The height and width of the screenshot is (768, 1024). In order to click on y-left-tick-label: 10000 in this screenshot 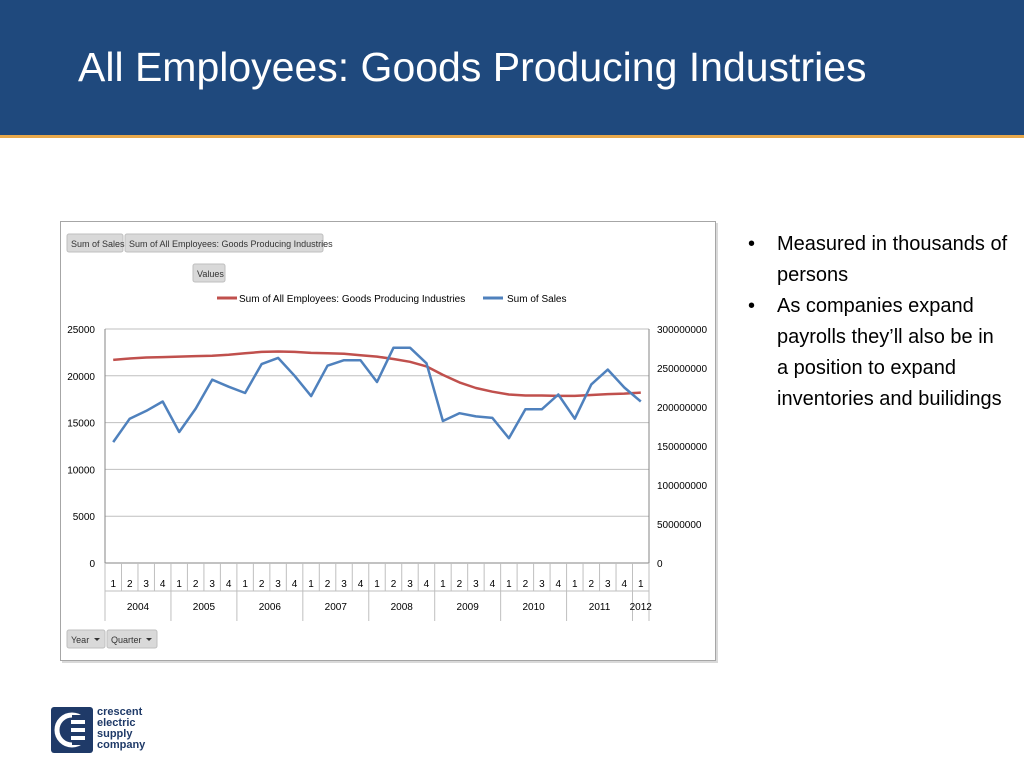, I will do `click(81, 470)`.